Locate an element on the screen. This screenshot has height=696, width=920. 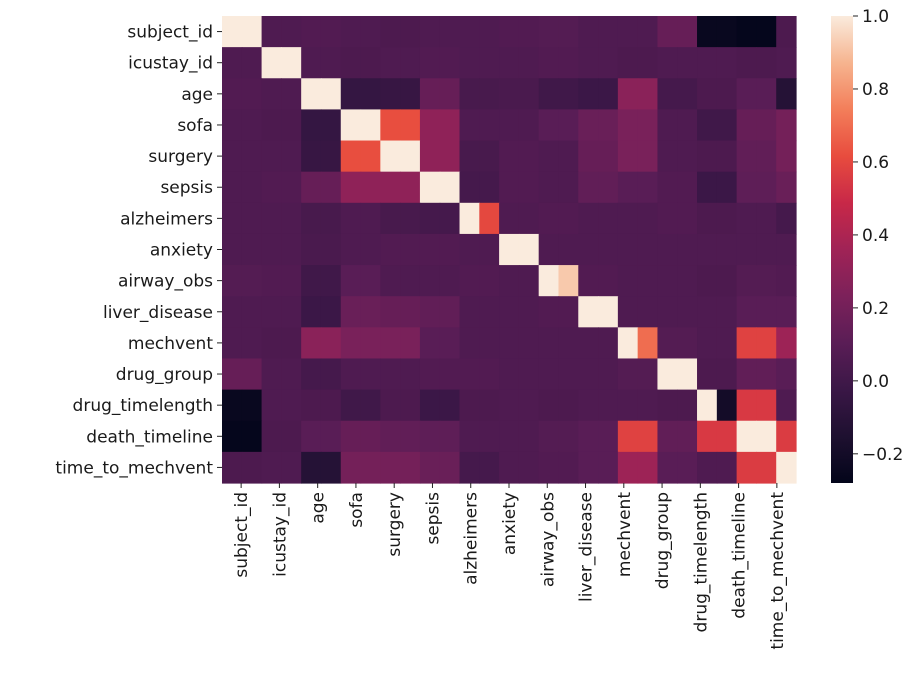
row-label: liver_disease is located at coordinates (158, 313).